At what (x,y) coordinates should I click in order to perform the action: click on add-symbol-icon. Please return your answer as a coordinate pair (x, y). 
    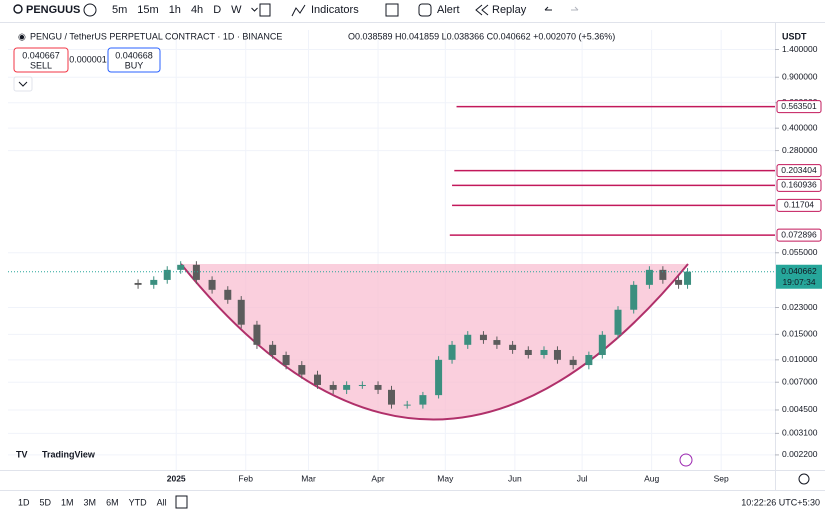
    Looking at the image, I should click on (90, 10).